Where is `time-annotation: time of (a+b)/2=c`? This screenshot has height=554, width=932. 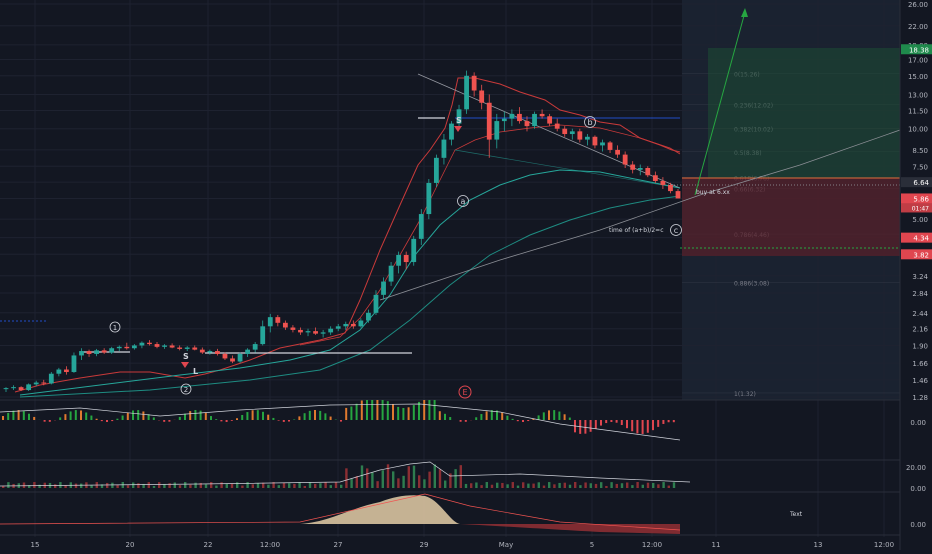
time-annotation: time of (a+b)/2=c is located at coordinates (636, 230).